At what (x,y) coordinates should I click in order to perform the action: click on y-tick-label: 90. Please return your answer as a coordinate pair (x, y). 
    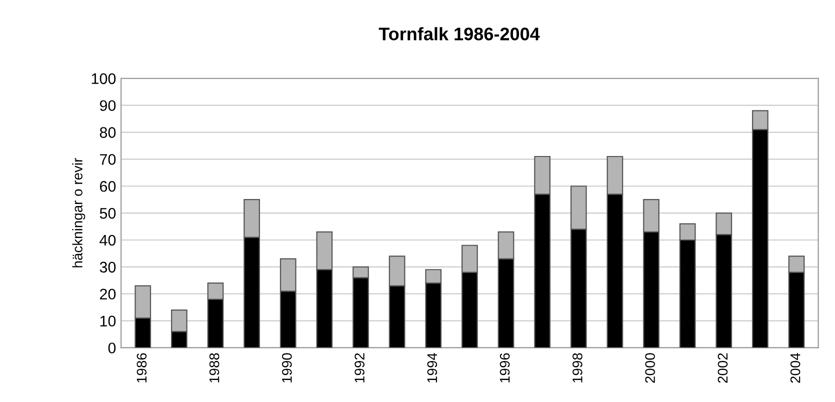
    Looking at the image, I should click on (108, 106).